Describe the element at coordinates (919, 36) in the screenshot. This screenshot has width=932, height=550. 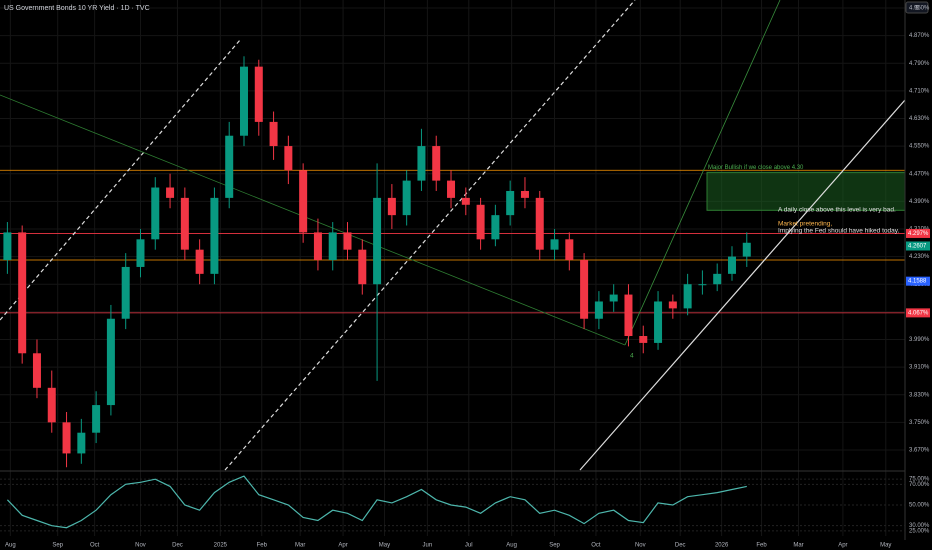
I see `y-tick-label: 4.870%` at that location.